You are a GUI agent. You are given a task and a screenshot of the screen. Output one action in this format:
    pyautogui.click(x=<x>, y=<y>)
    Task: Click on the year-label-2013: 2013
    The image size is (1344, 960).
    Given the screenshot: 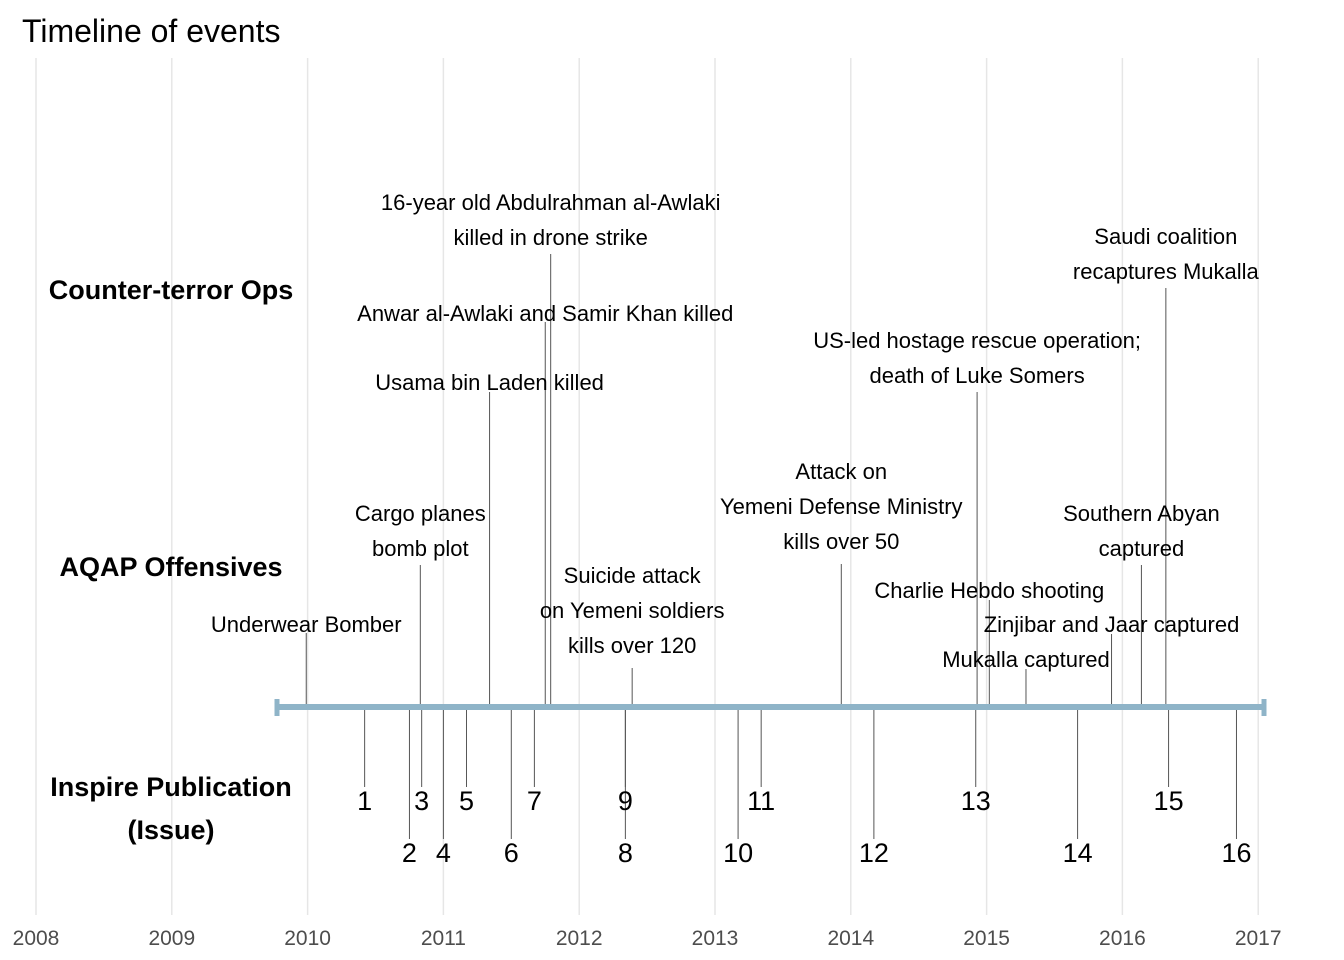 What is the action you would take?
    pyautogui.click(x=715, y=938)
    